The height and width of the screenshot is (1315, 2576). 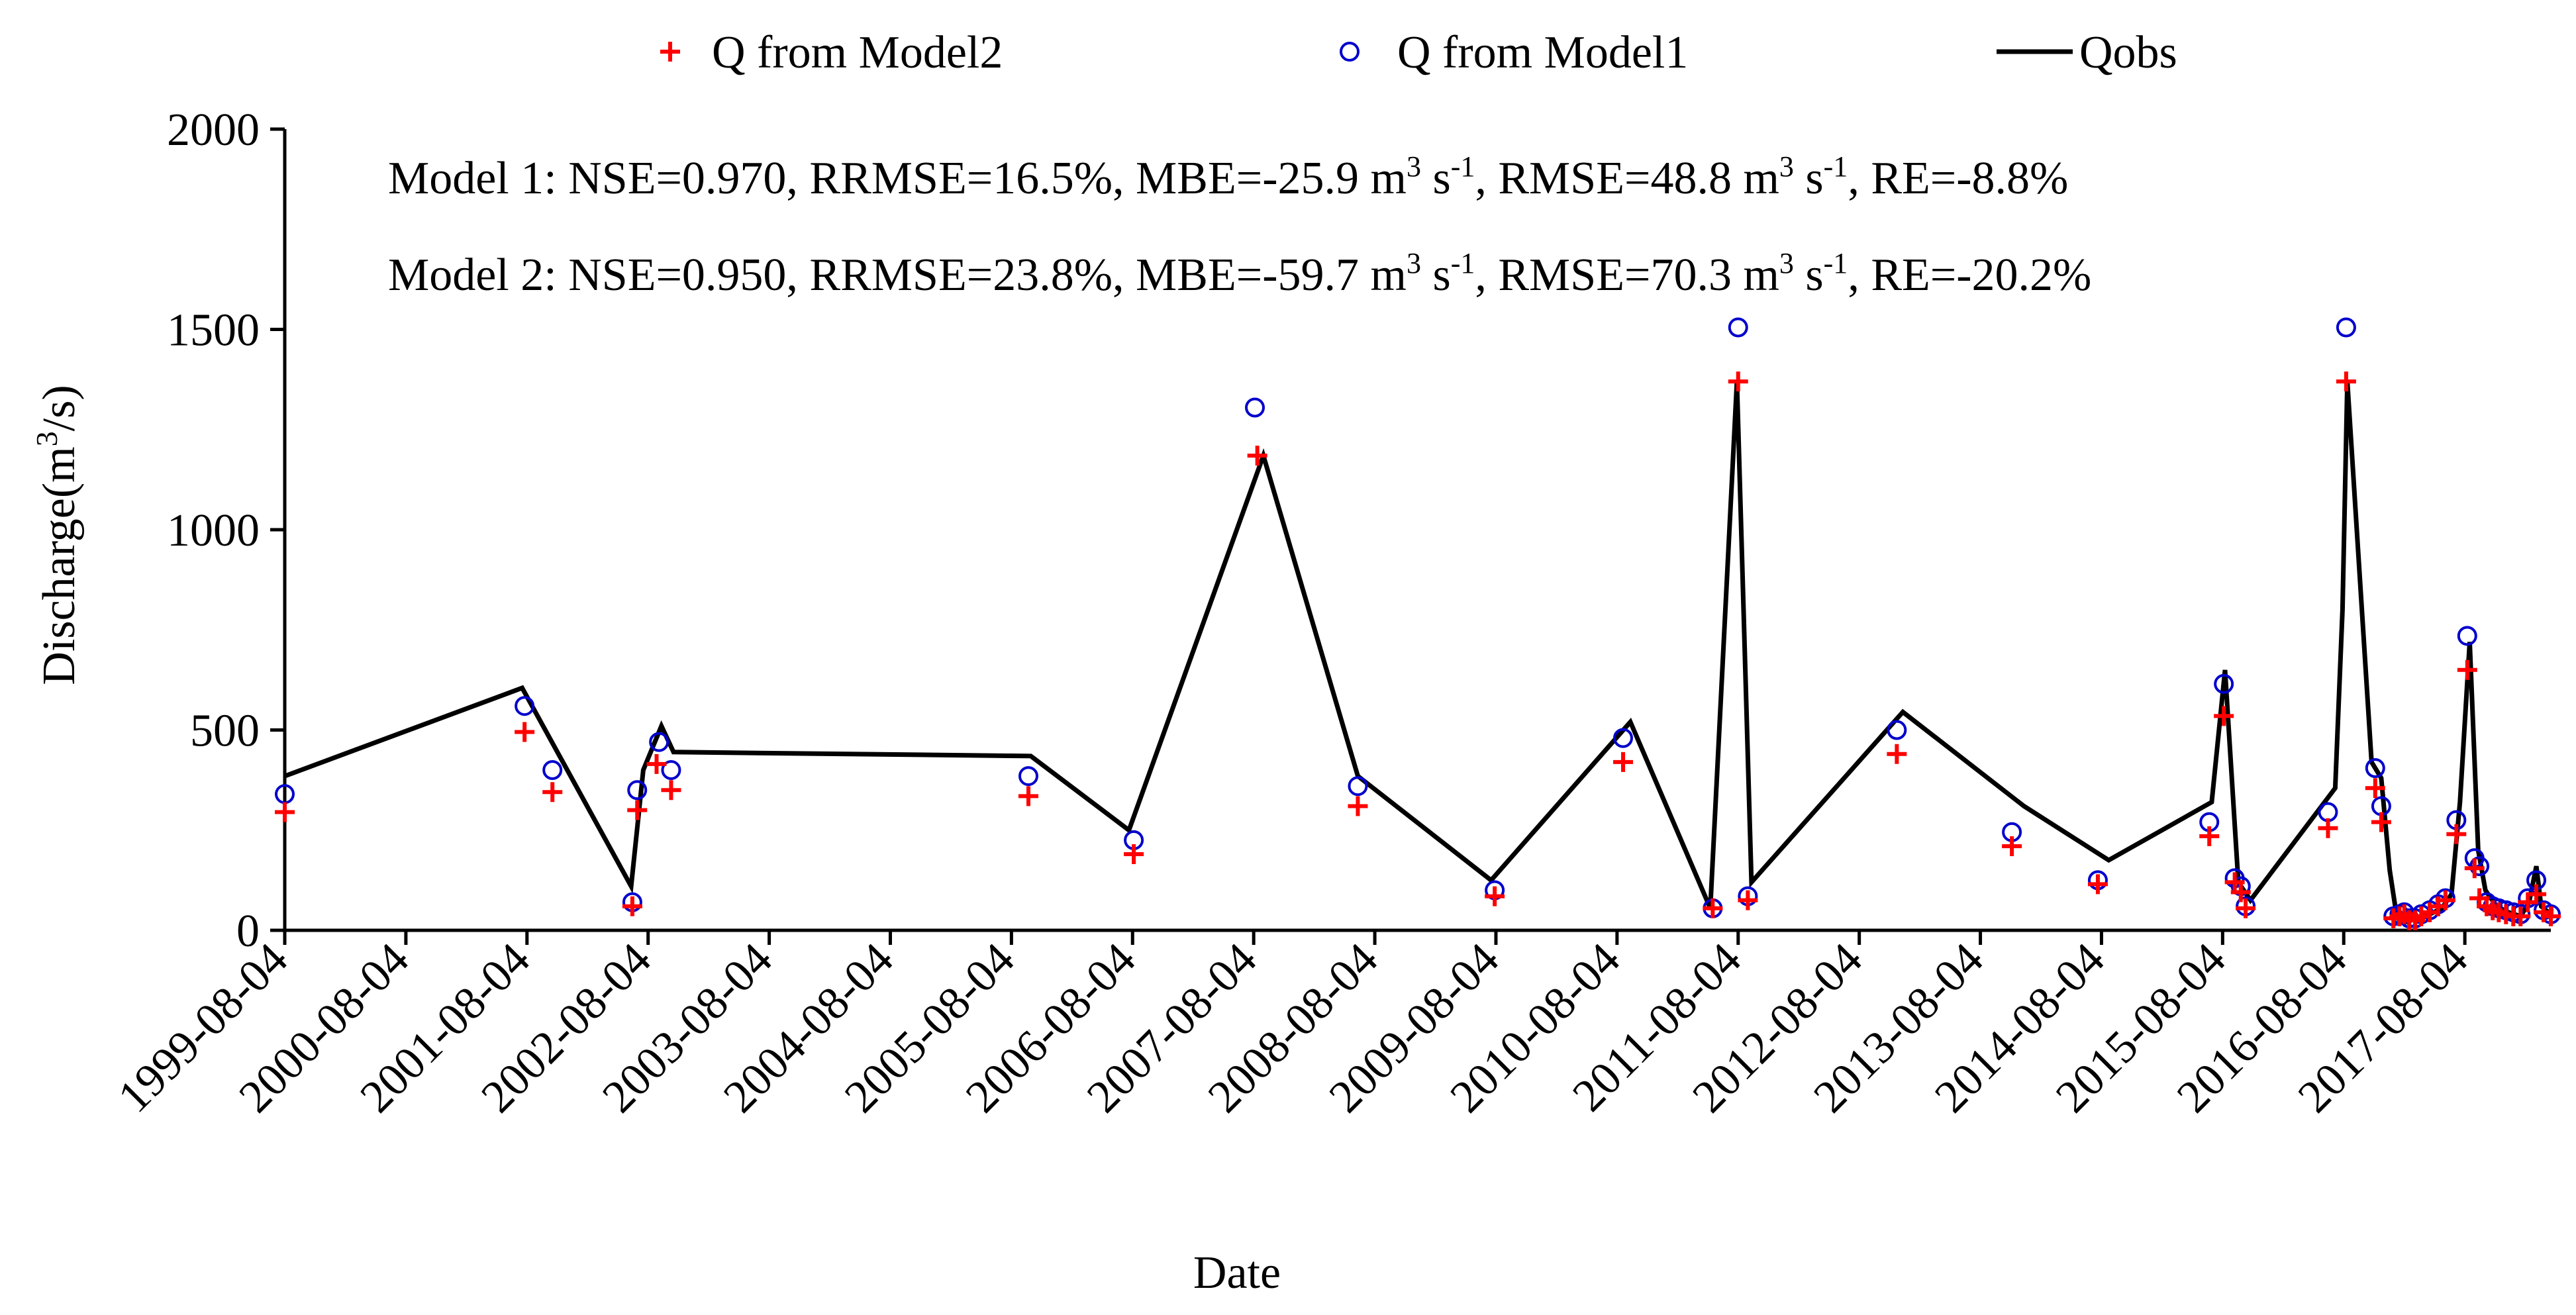 What do you see at coordinates (213, 330) in the screenshot?
I see `y-tick-label: 1500` at bounding box center [213, 330].